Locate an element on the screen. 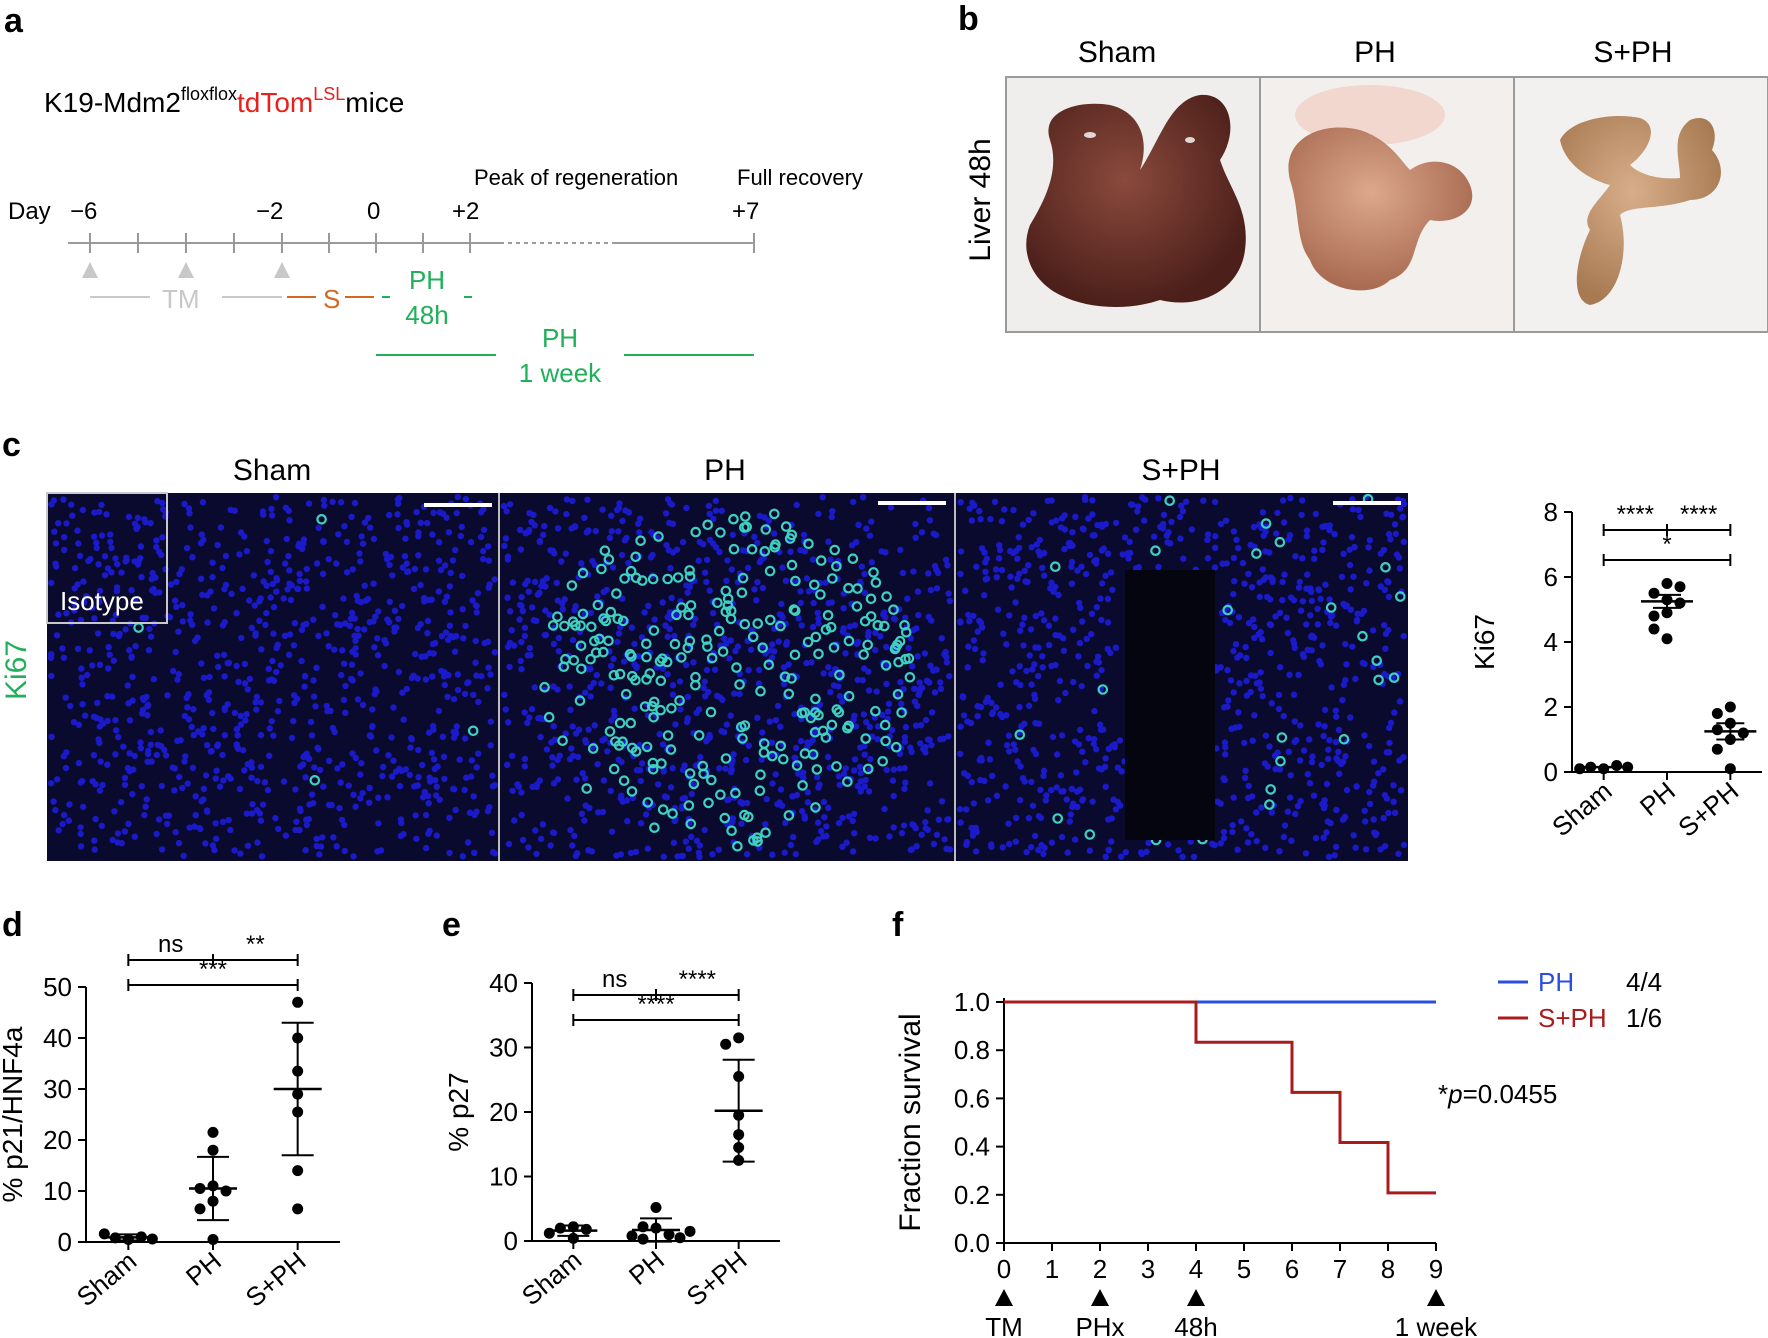 Image resolution: width=1768 pixels, height=1338 pixels. ph48-label-line2: 48h is located at coordinates (426, 315).